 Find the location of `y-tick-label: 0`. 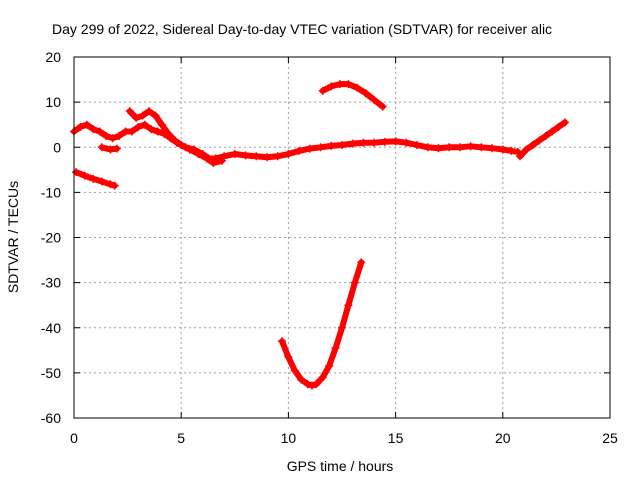

y-tick-label: 0 is located at coordinates (57, 147).